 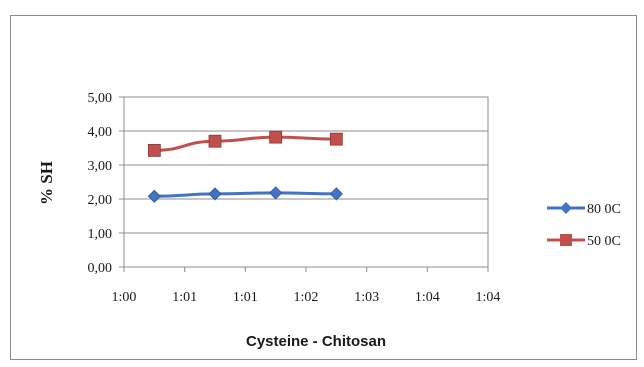 What do you see at coordinates (316, 341) in the screenshot?
I see `x-axis-label: Cysteine - Chitosan` at bounding box center [316, 341].